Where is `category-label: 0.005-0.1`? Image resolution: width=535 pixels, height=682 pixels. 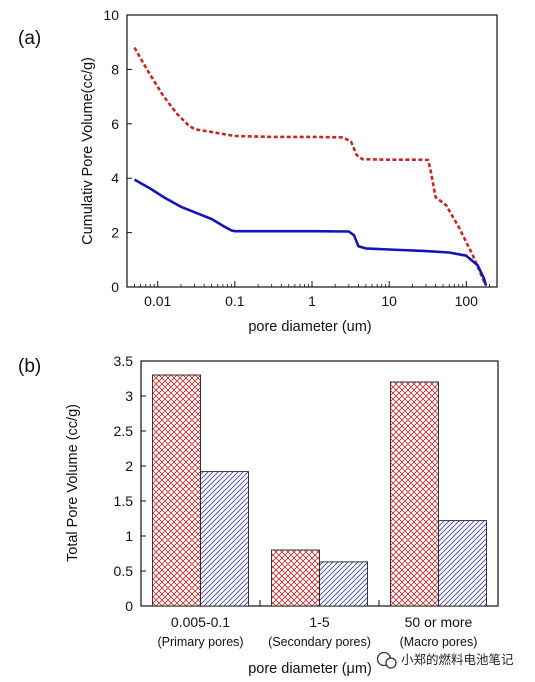 category-label: 0.005-0.1 is located at coordinates (200, 622).